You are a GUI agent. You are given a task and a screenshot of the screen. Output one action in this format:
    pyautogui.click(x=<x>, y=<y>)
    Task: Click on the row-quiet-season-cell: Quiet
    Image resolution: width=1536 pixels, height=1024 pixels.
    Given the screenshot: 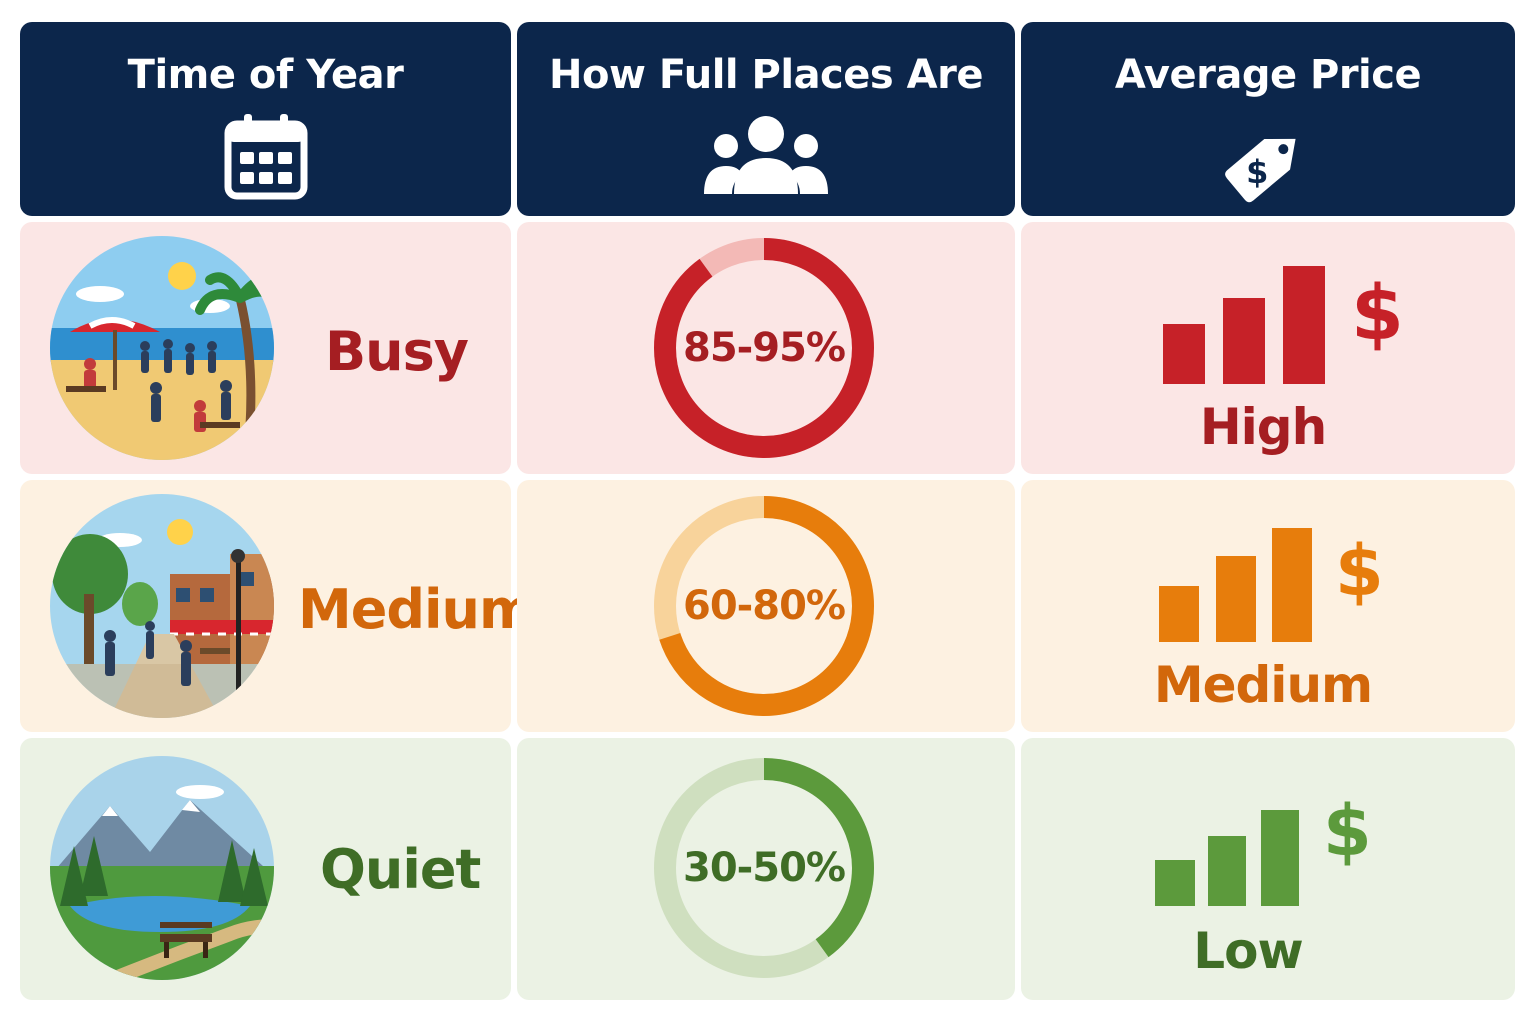 What is the action you would take?
    pyautogui.click(x=265, y=869)
    